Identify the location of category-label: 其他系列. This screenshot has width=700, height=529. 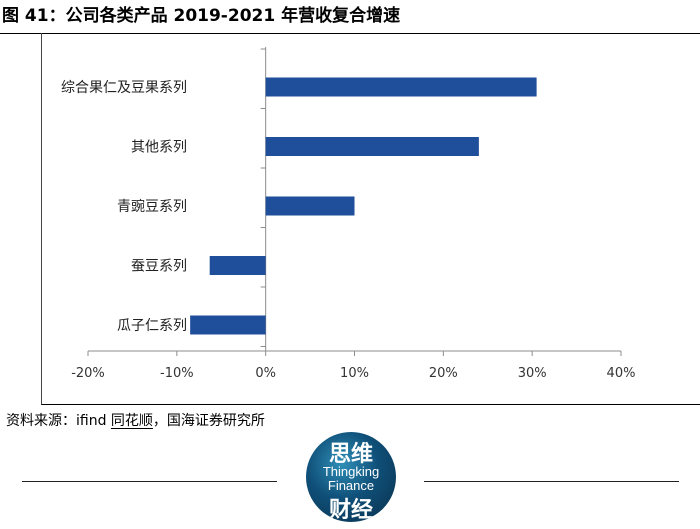
(159, 148).